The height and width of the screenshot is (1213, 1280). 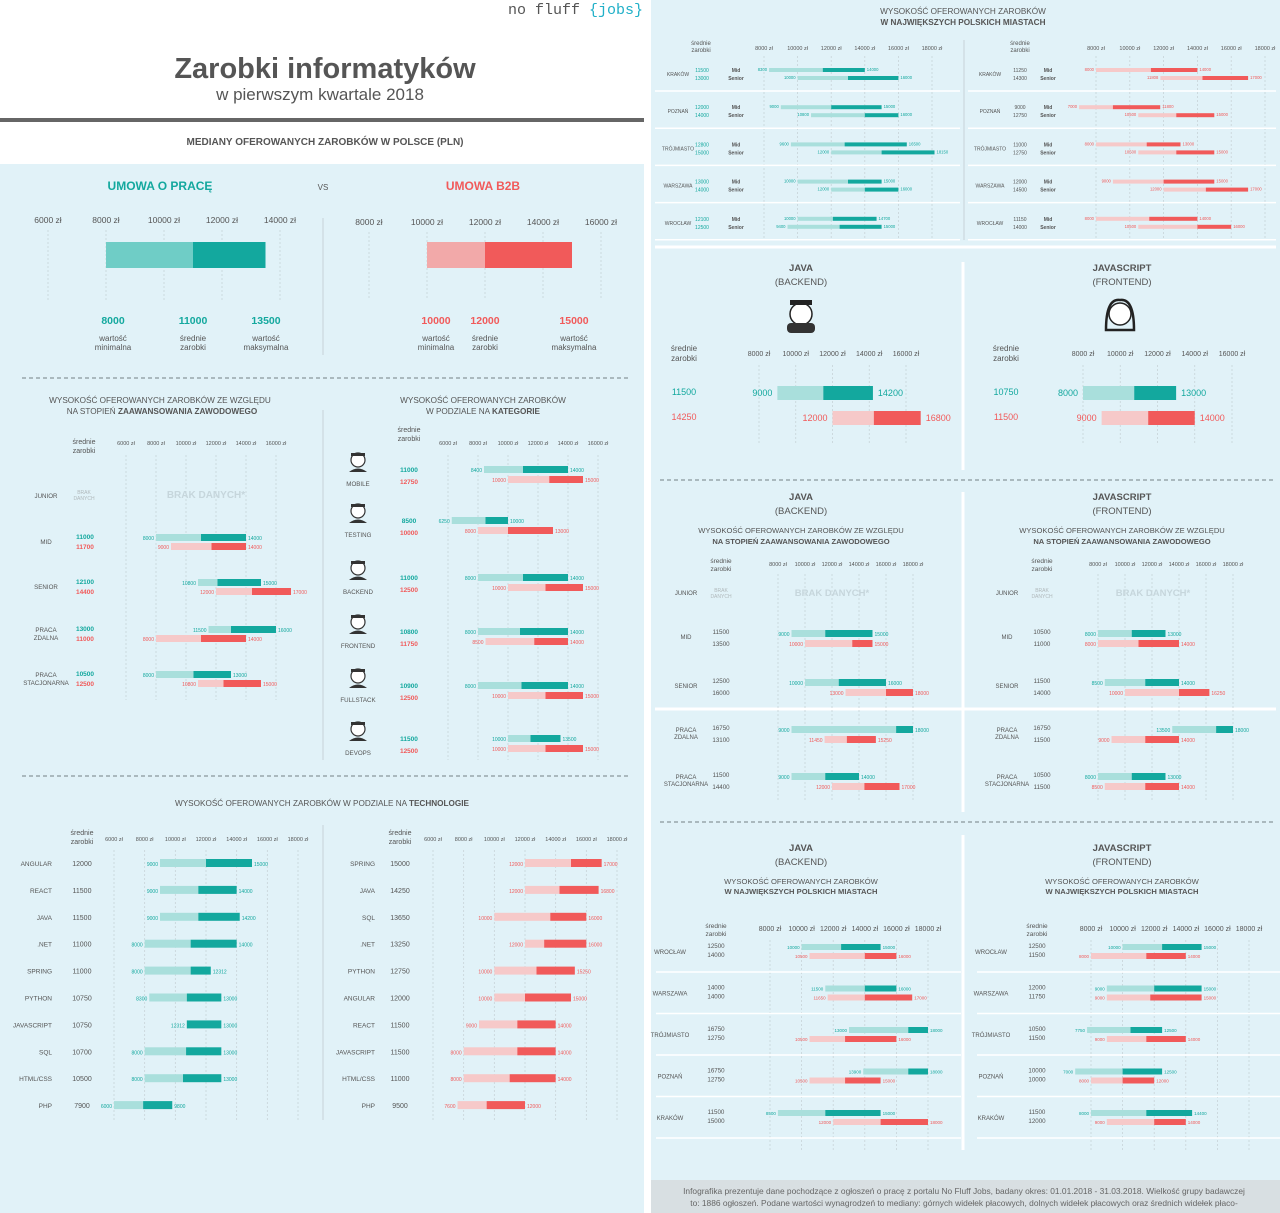 What do you see at coordinates (599, 444) in the screenshot?
I see `category-tick-label: 16000 zł` at bounding box center [599, 444].